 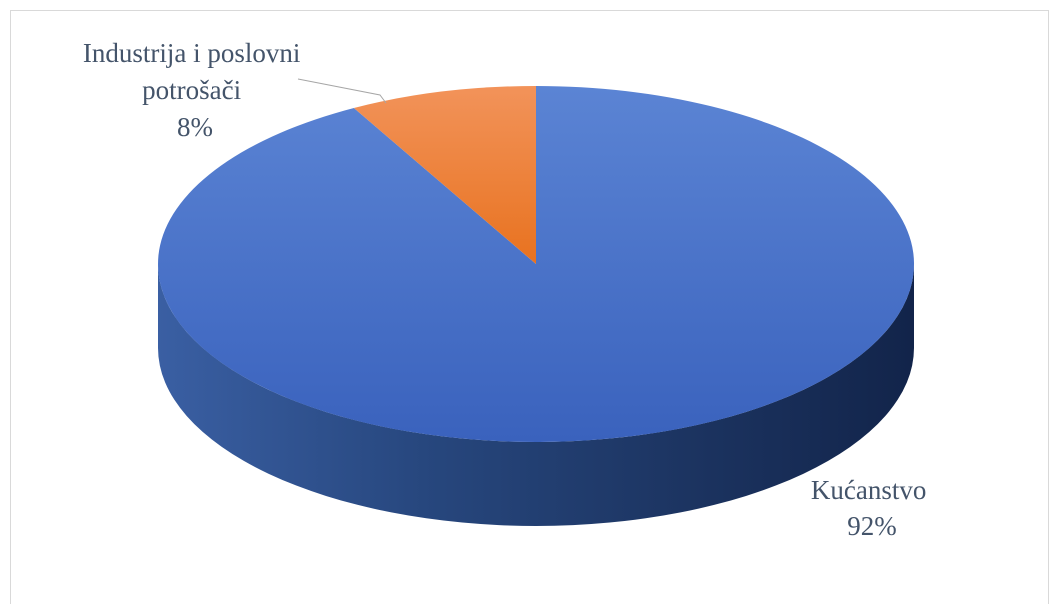 I want to click on data-label-industrija-line2: potrošači, so click(x=191, y=90).